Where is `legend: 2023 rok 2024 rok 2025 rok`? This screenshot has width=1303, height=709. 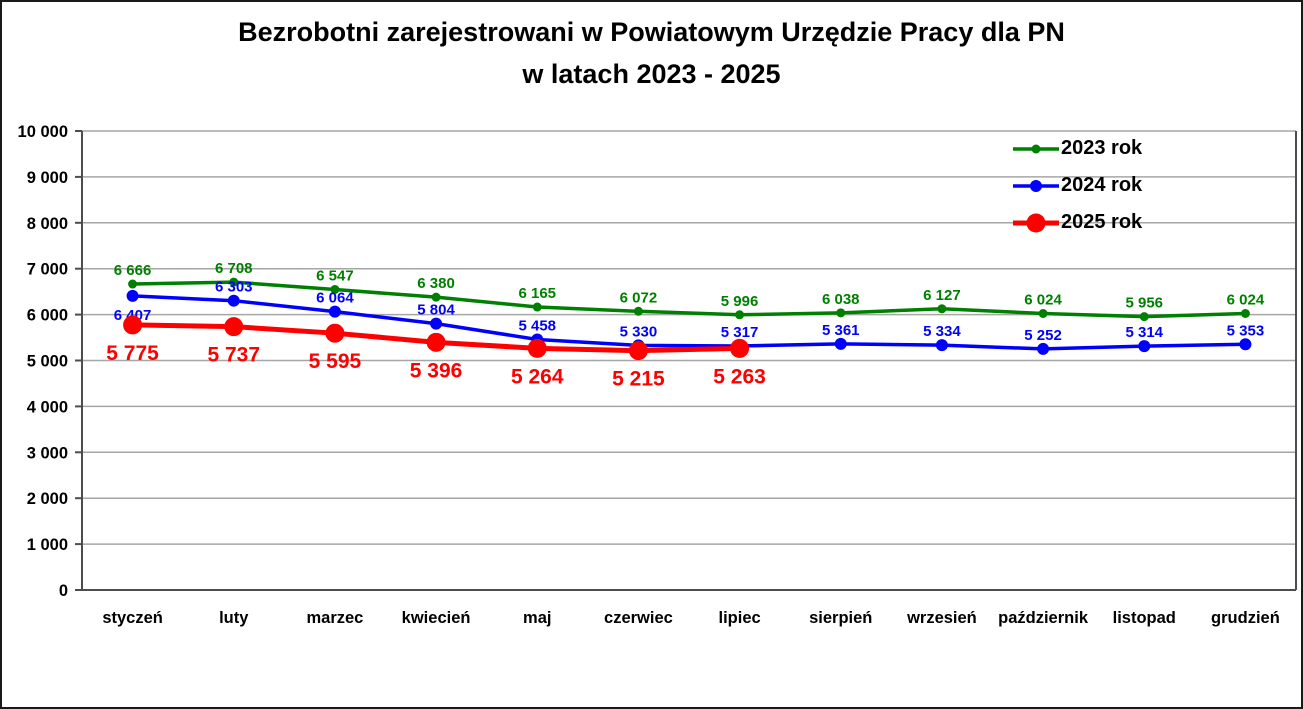 legend: 2023 rok 2024 rok 2025 rok is located at coordinates (1077, 185).